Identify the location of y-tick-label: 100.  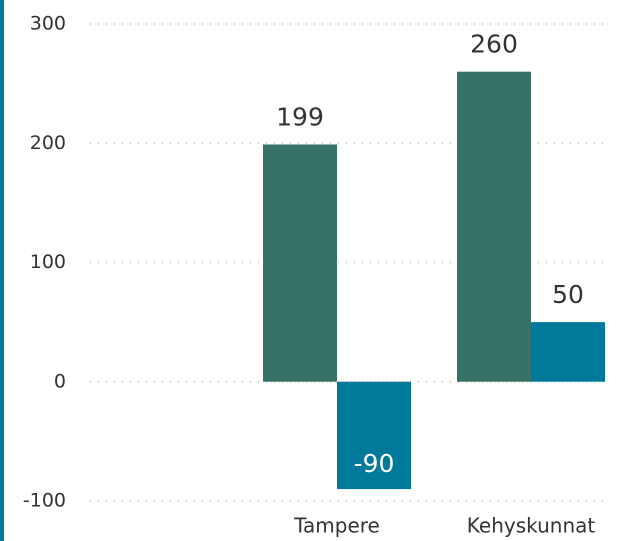
(48, 262).